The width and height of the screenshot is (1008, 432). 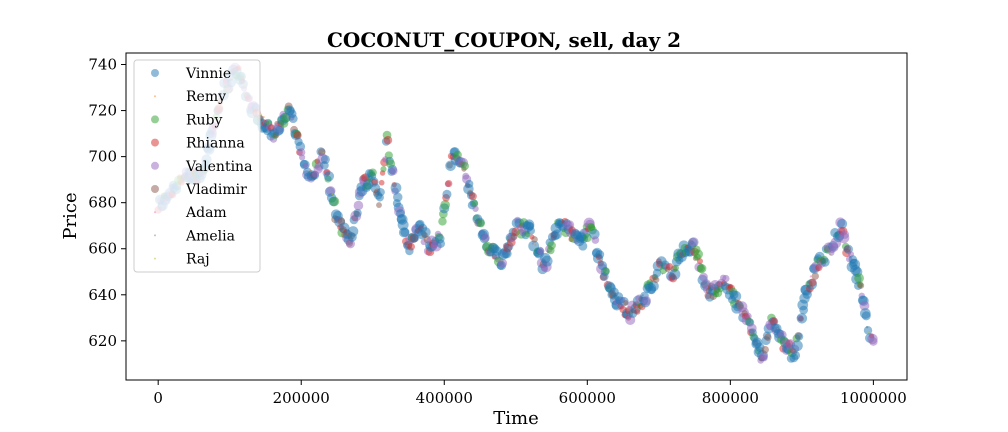 I want to click on y-tick-label: 620, so click(x=102, y=341).